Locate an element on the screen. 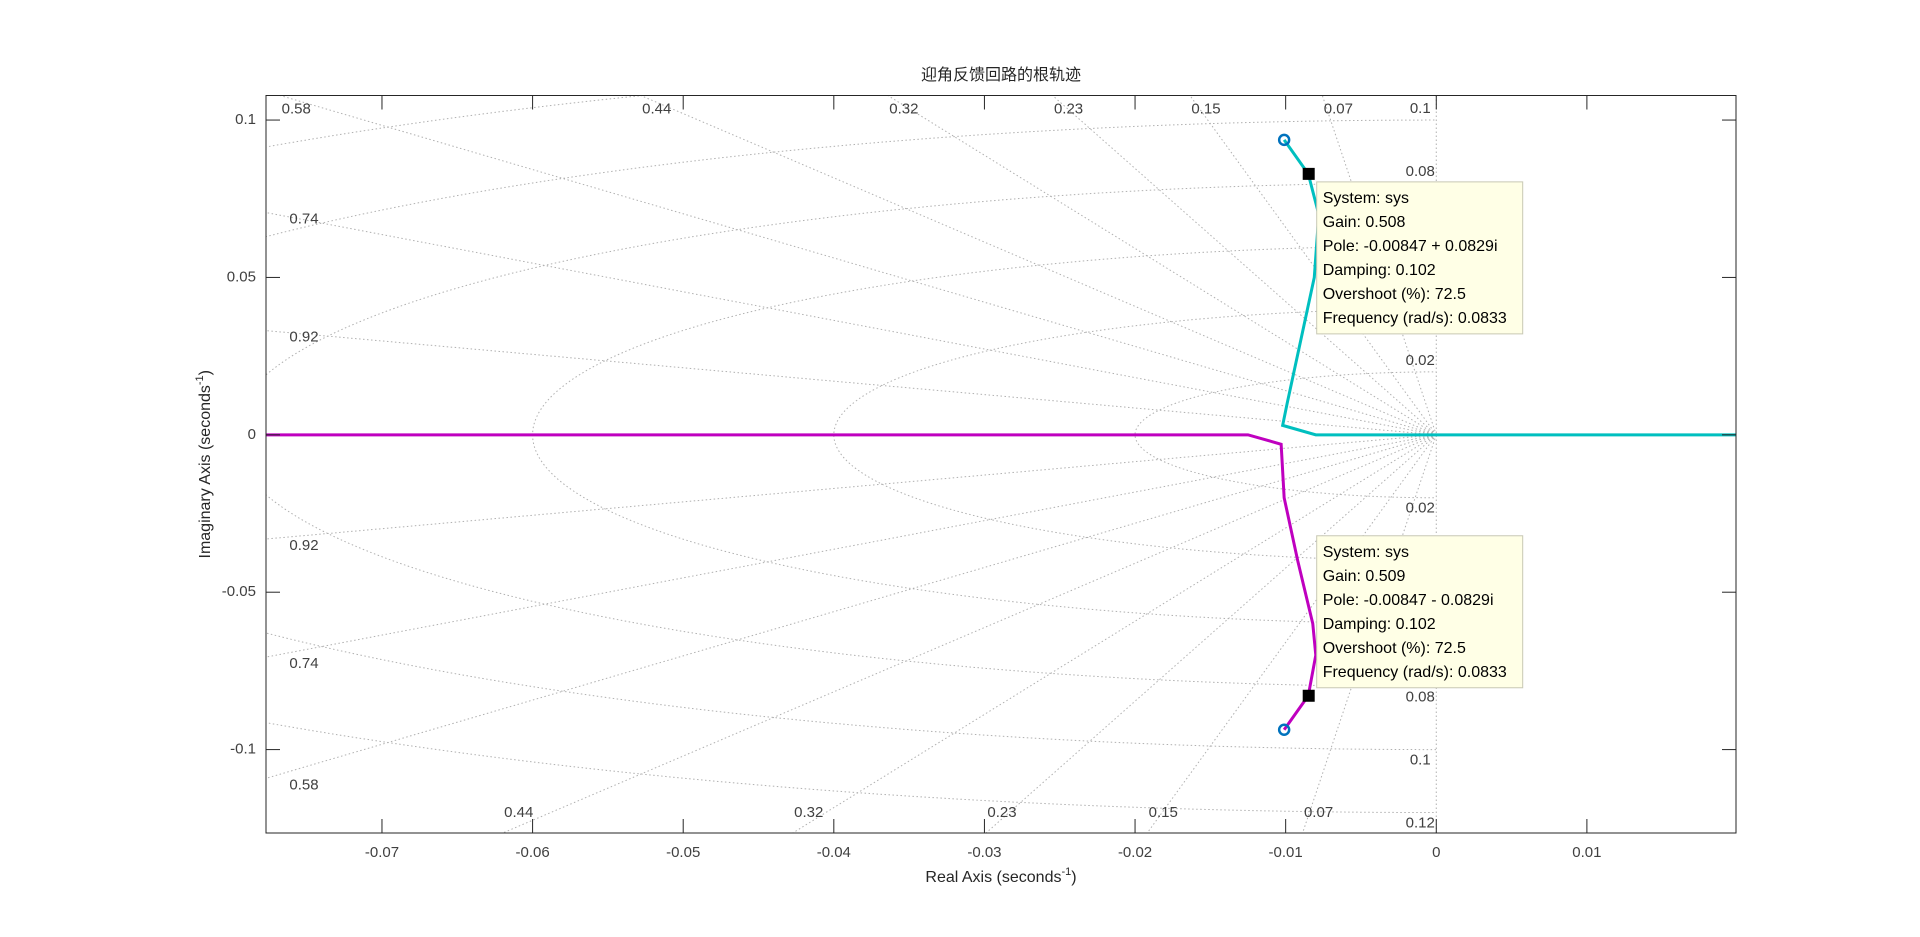 This screenshot has height=937, width=1920. x-tick-label: 0 is located at coordinates (1436, 852).